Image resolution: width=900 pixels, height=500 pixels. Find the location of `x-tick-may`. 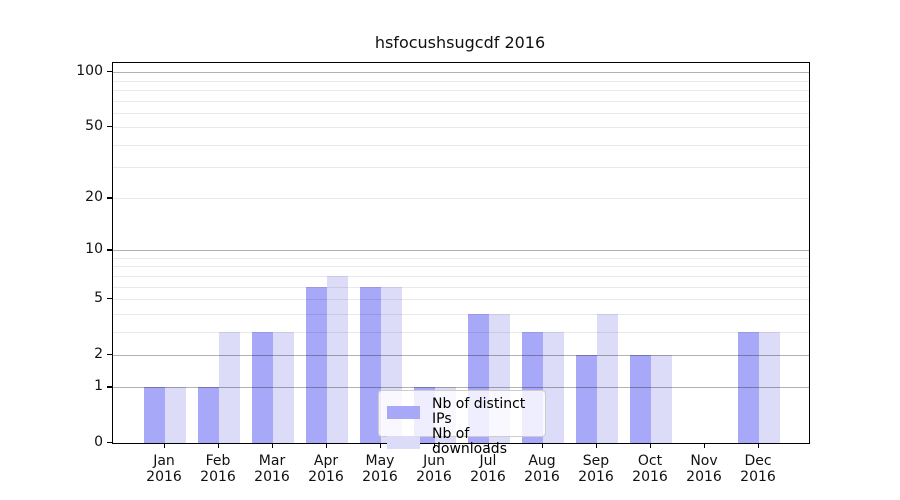

x-tick-may is located at coordinates (381, 446).